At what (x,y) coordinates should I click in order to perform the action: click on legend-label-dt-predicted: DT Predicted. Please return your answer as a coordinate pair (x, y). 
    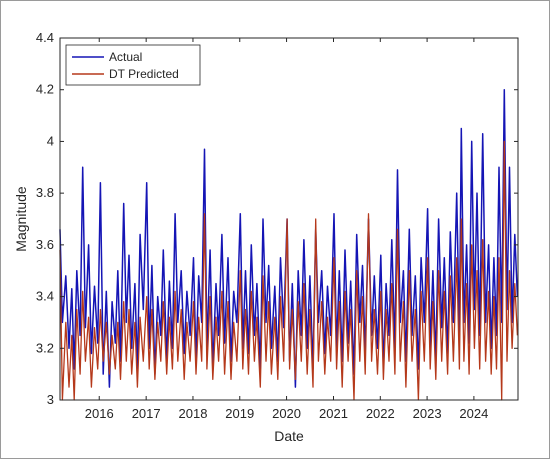
    Looking at the image, I should click on (144, 74).